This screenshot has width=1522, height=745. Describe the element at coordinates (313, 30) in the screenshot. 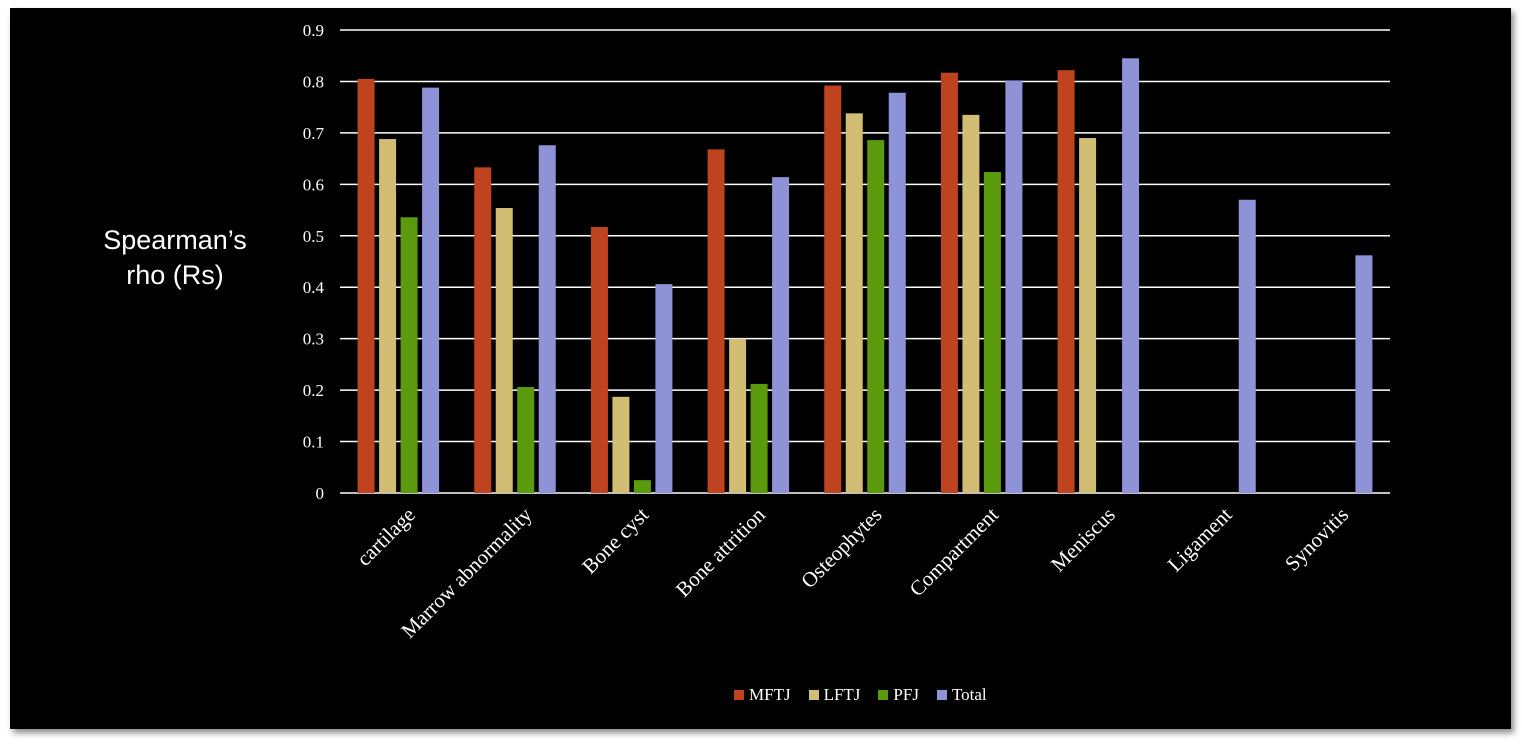

I see `y-tick-label: 0.9` at that location.